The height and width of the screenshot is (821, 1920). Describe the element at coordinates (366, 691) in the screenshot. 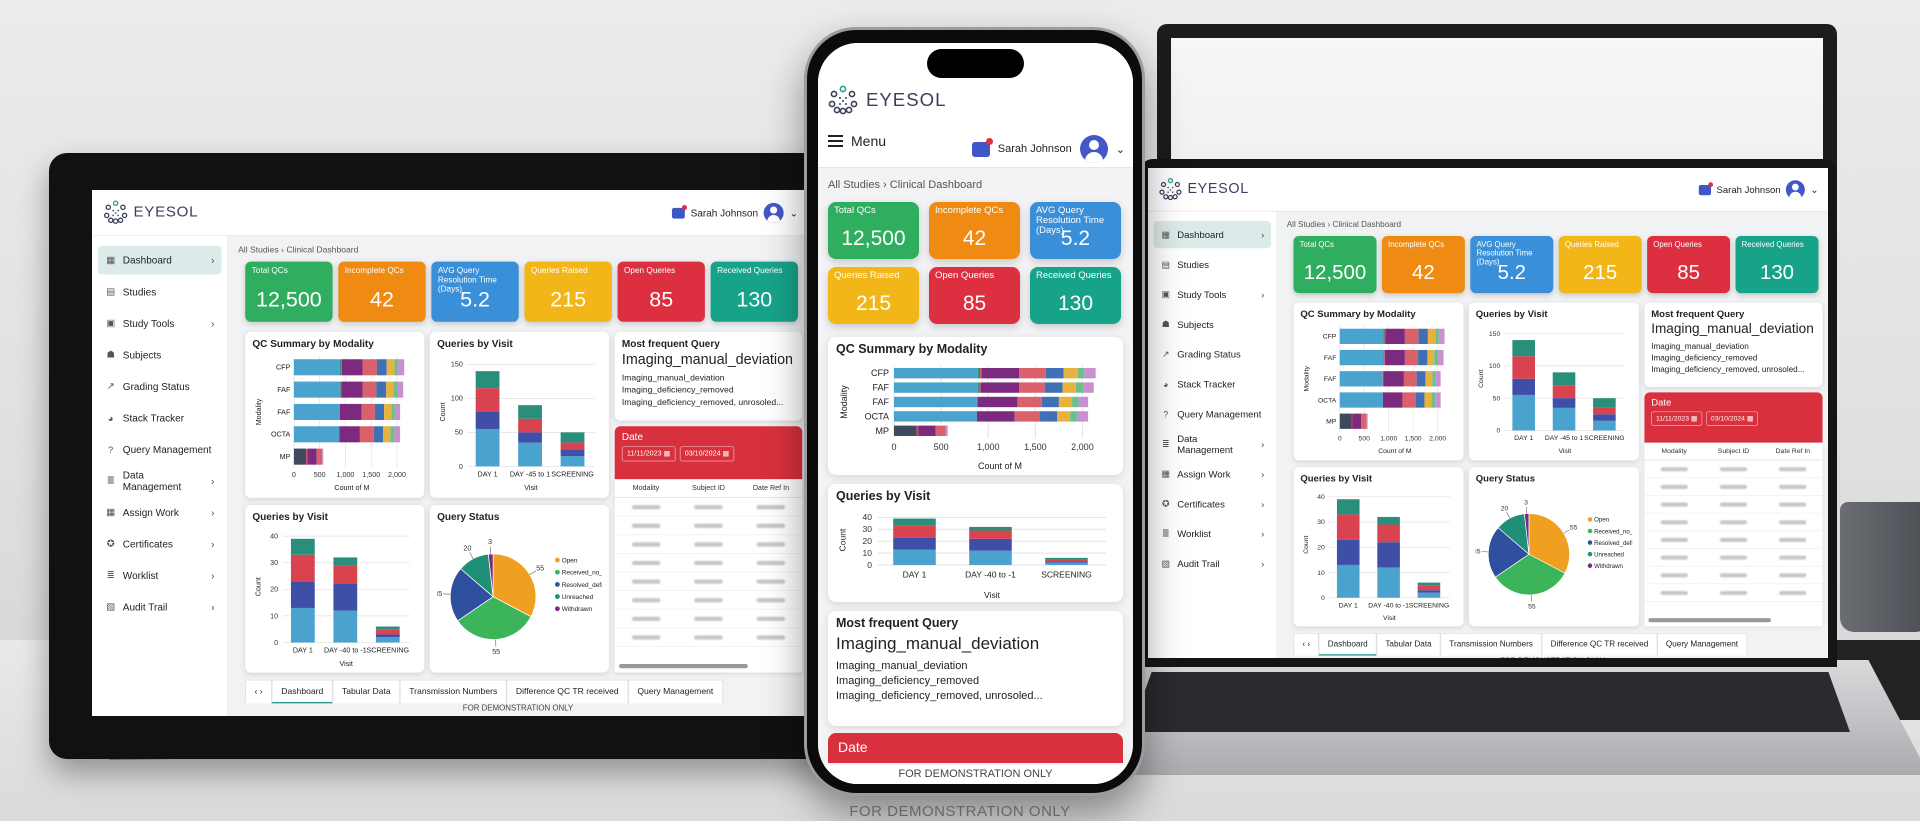

I see `tab-tabular-data: Tabular Data` at that location.